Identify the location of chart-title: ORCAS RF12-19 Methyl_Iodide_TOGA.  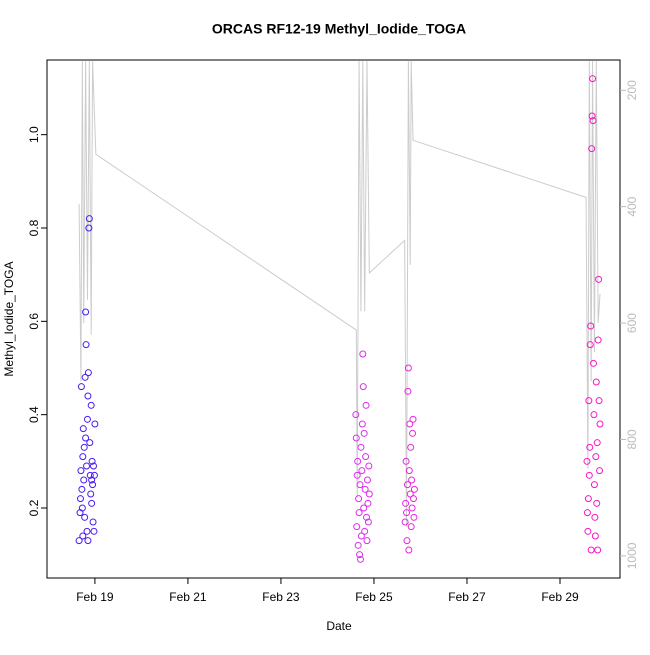
(339, 29).